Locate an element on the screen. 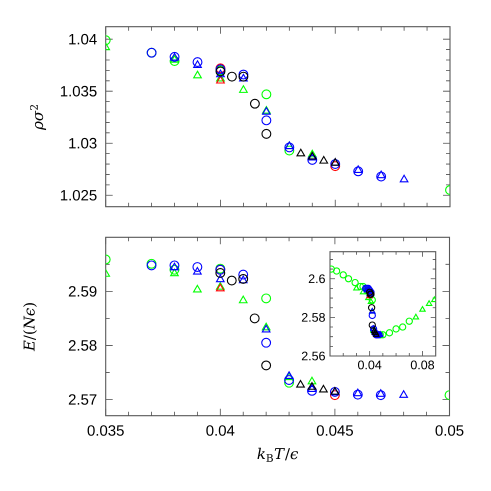 The width and height of the screenshot is (491, 491). y-tick-label: 1.025 is located at coordinates (78, 195).